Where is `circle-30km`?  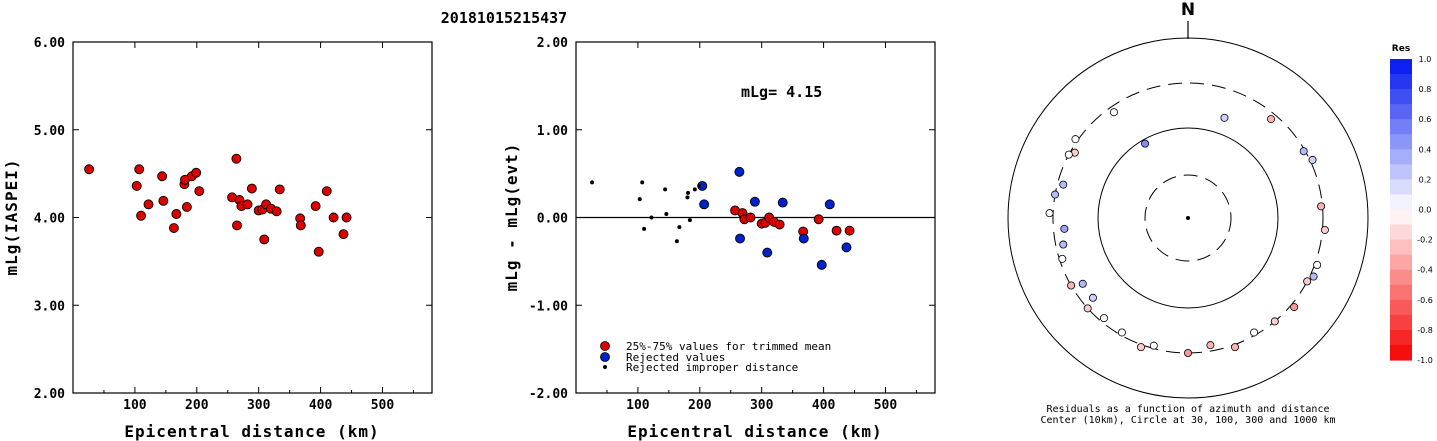
circle-30km is located at coordinates (1188, 218).